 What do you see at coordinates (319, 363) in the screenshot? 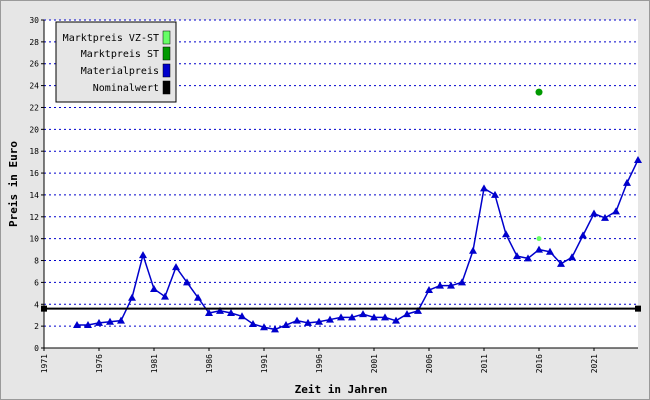
I see `x-tick-label: 1996` at bounding box center [319, 363].